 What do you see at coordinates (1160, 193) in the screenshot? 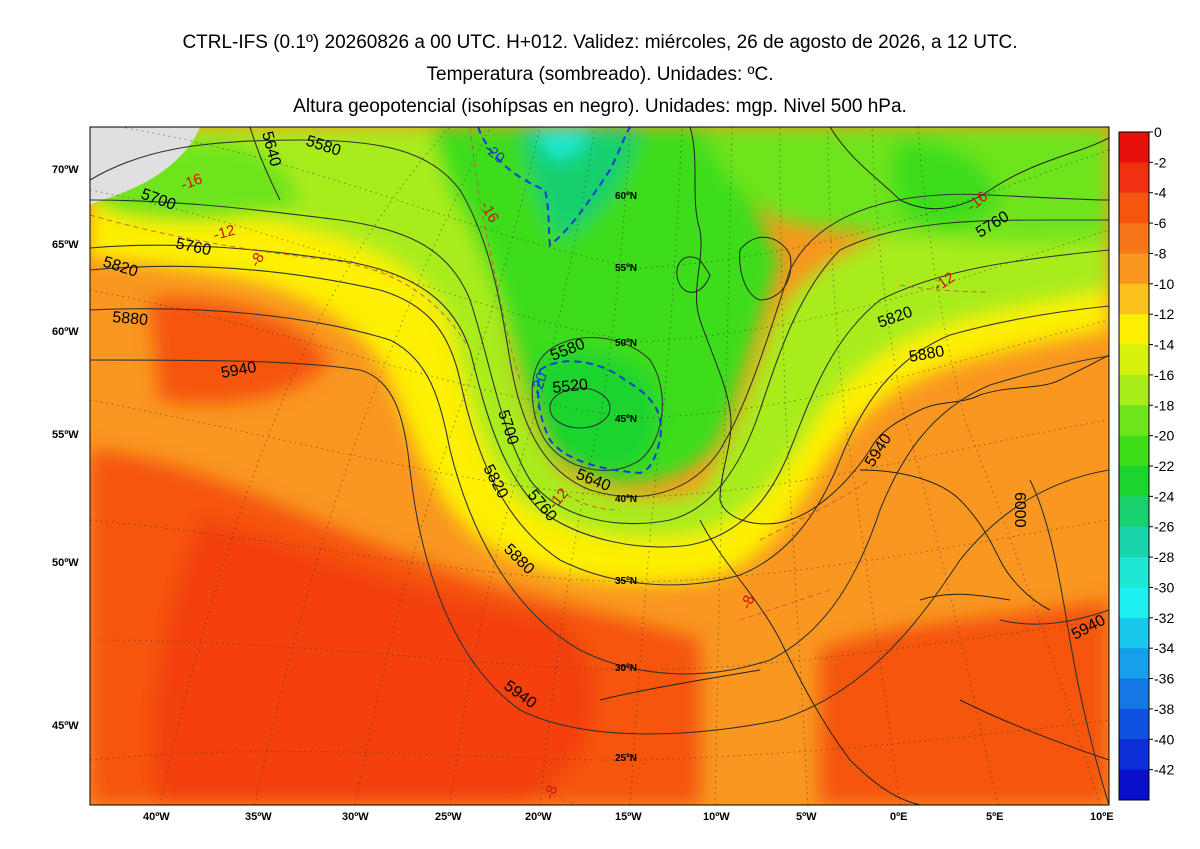
I see `colorbar-label: -4` at bounding box center [1160, 193].